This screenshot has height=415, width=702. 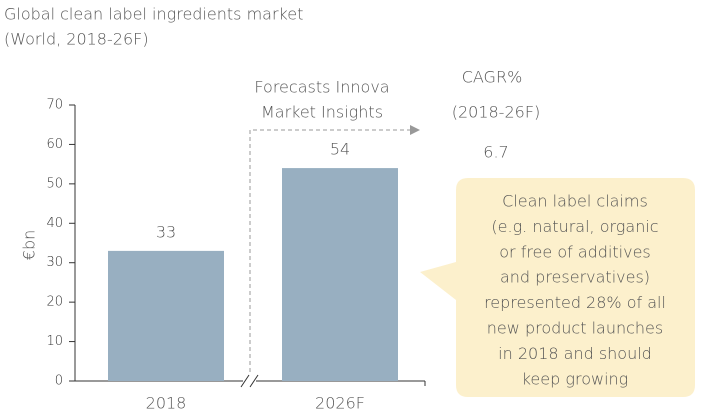 I want to click on y-tick-label: 0, so click(x=59, y=381).